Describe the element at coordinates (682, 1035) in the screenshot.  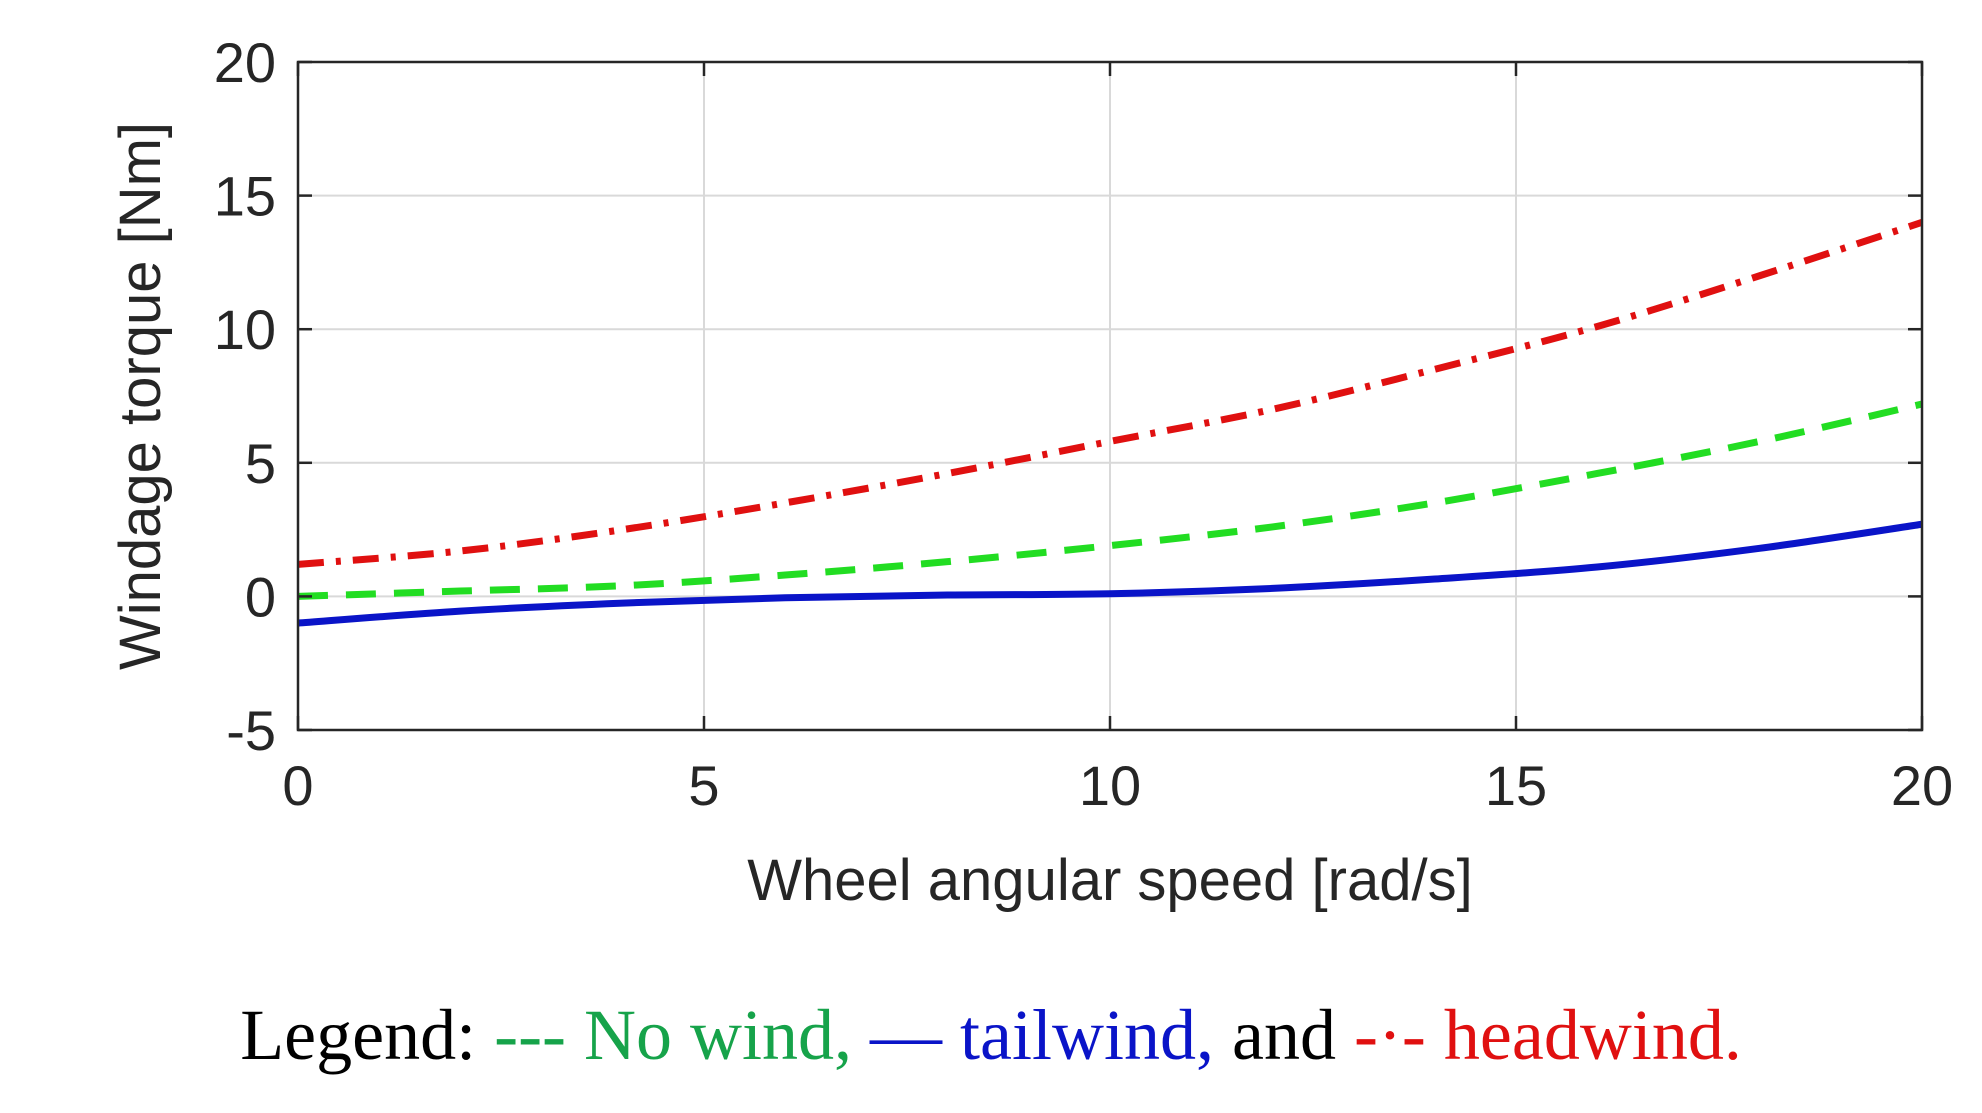
I see `legend-item-no-wind: --- No wind,` at that location.